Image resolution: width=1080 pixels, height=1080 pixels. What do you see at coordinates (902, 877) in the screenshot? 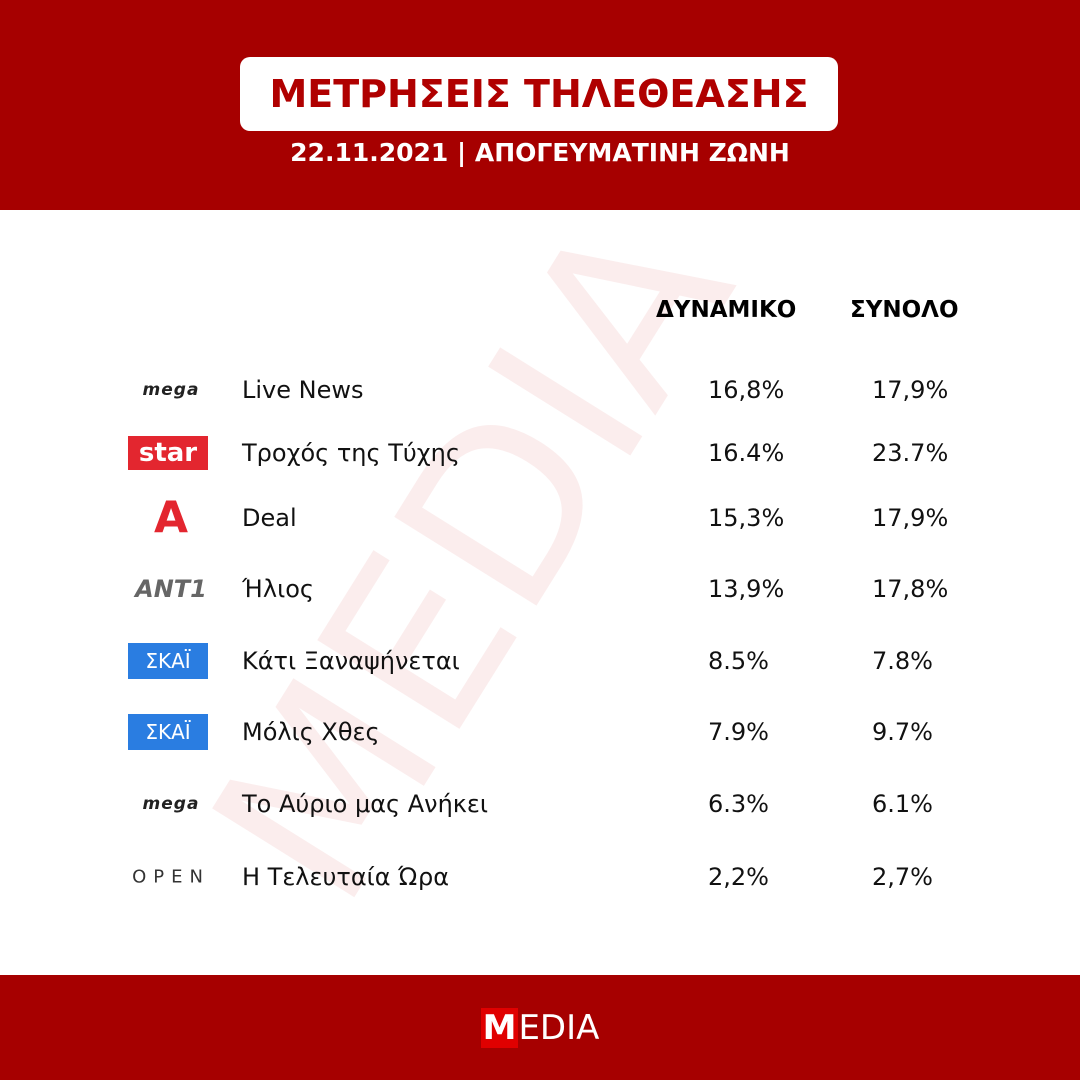
I see `share-value: 2,7%` at bounding box center [902, 877].